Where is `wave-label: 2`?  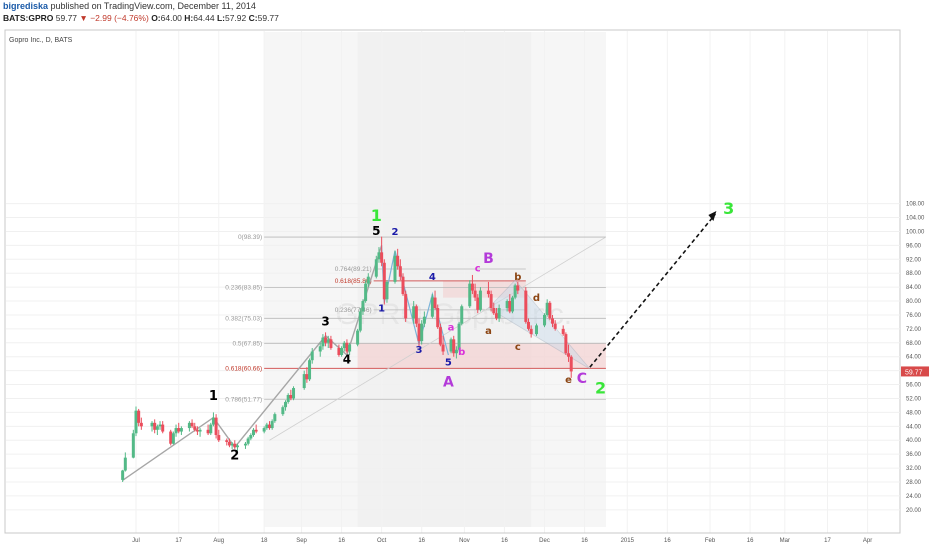
wave-label: 2 is located at coordinates (600, 387).